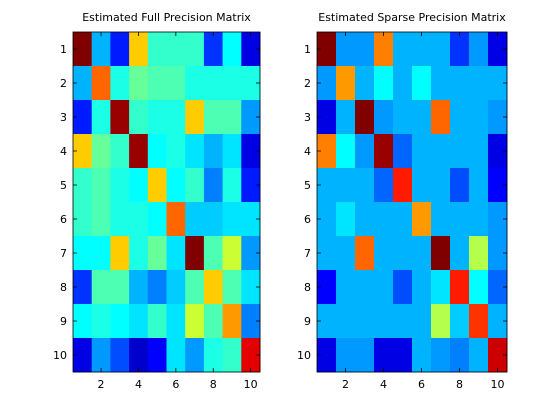 The image size is (560, 420). I want to click on x-tick-label: 8, so click(459, 384).